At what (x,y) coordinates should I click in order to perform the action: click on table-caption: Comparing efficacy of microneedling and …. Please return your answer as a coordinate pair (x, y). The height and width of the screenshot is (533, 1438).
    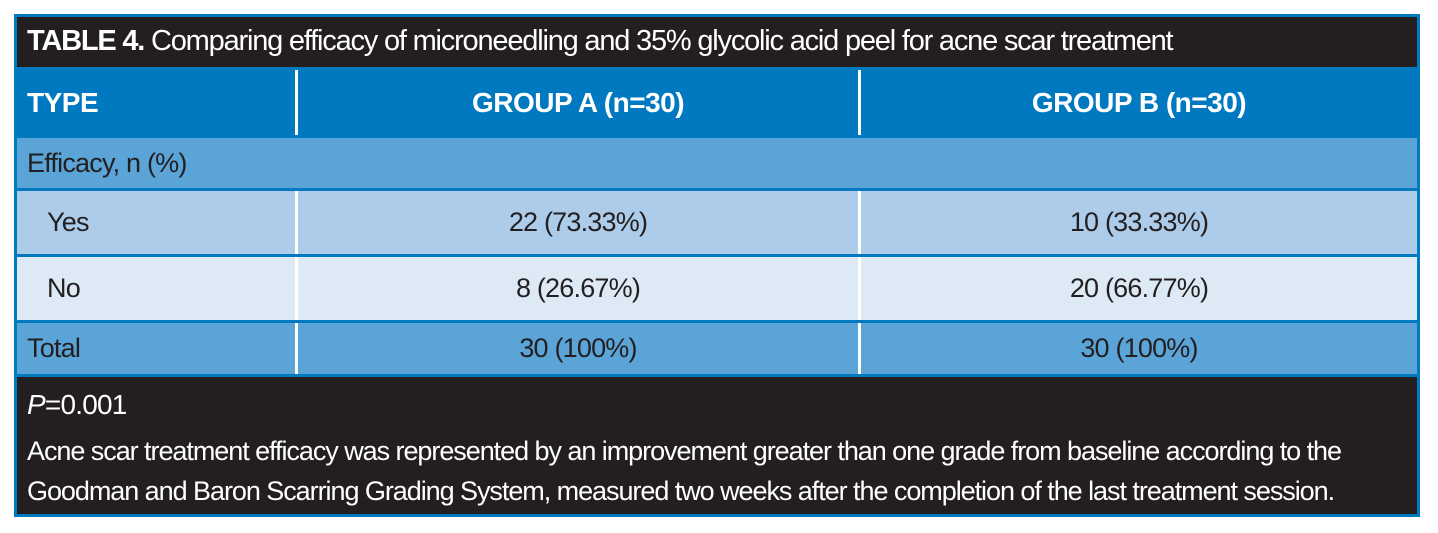
    Looking at the image, I should click on (662, 41).